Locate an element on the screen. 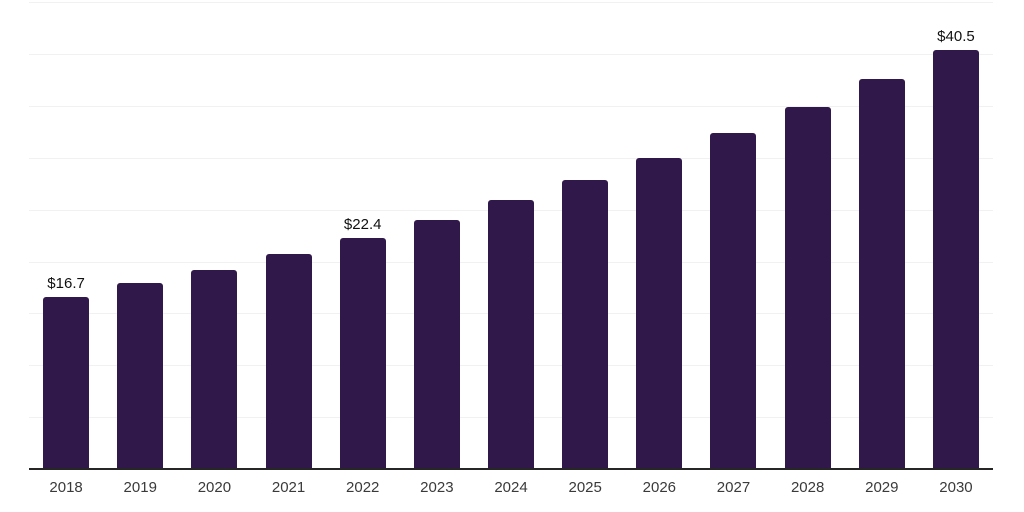 This screenshot has width=1024, height=512. bar-2030 is located at coordinates (955, 260).